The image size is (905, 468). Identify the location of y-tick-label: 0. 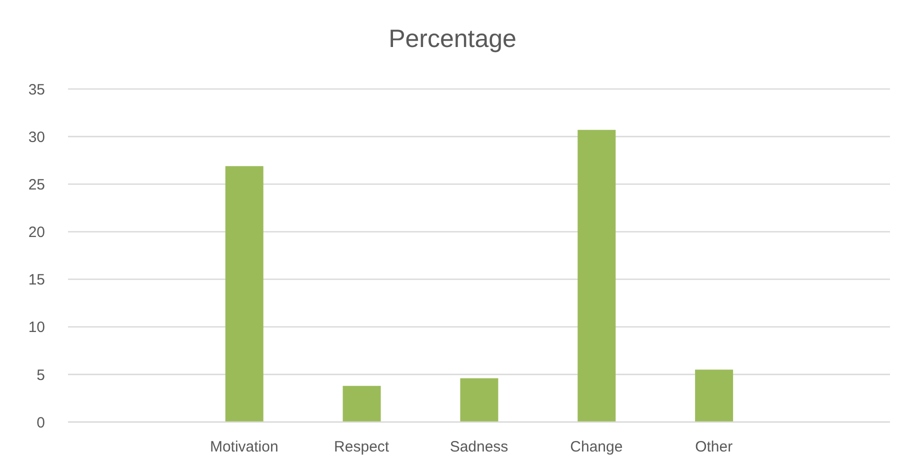
(40, 423).